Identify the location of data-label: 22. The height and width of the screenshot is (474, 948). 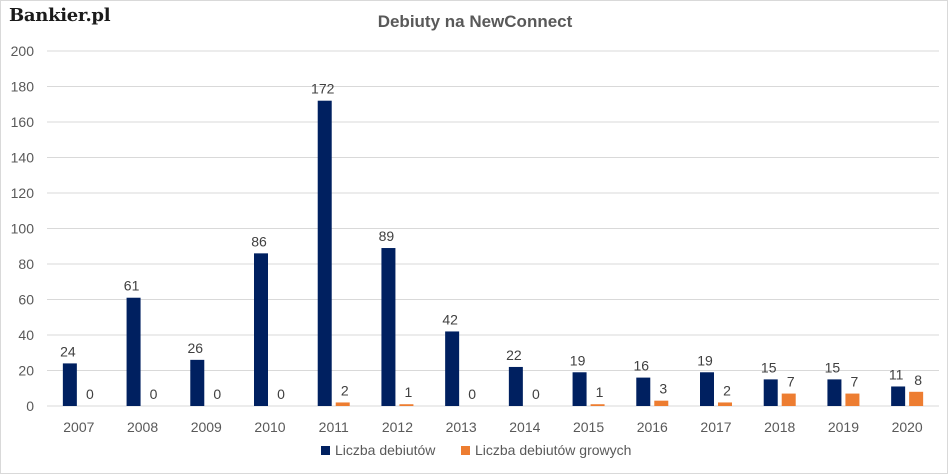
(514, 355).